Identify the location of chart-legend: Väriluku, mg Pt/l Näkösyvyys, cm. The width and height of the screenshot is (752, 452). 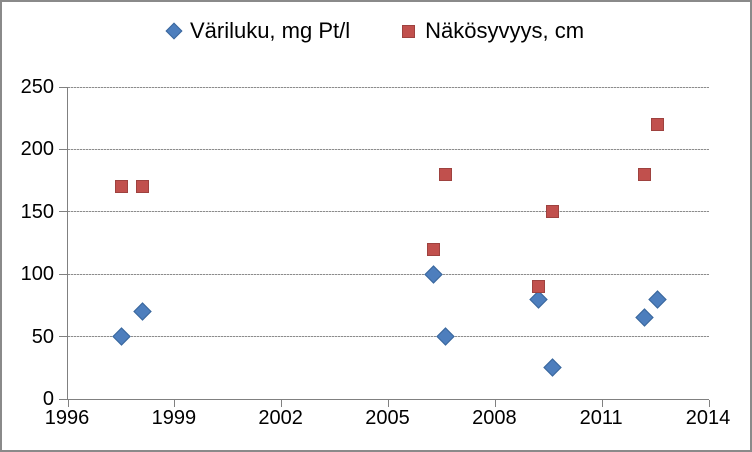
(376, 31).